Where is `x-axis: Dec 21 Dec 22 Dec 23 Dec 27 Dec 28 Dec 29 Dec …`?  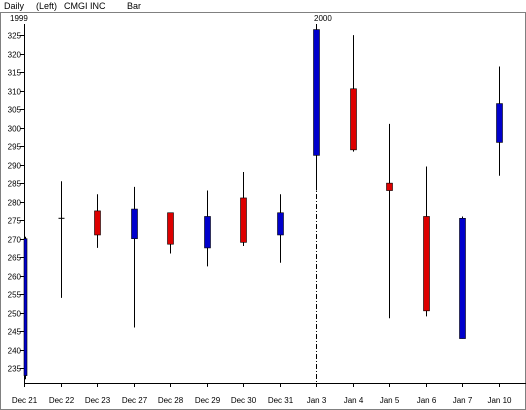
x-axis: Dec 21 Dec 22 Dec 23 Dec 27 Dec 28 Dec 29 Dec … is located at coordinates (262, 394).